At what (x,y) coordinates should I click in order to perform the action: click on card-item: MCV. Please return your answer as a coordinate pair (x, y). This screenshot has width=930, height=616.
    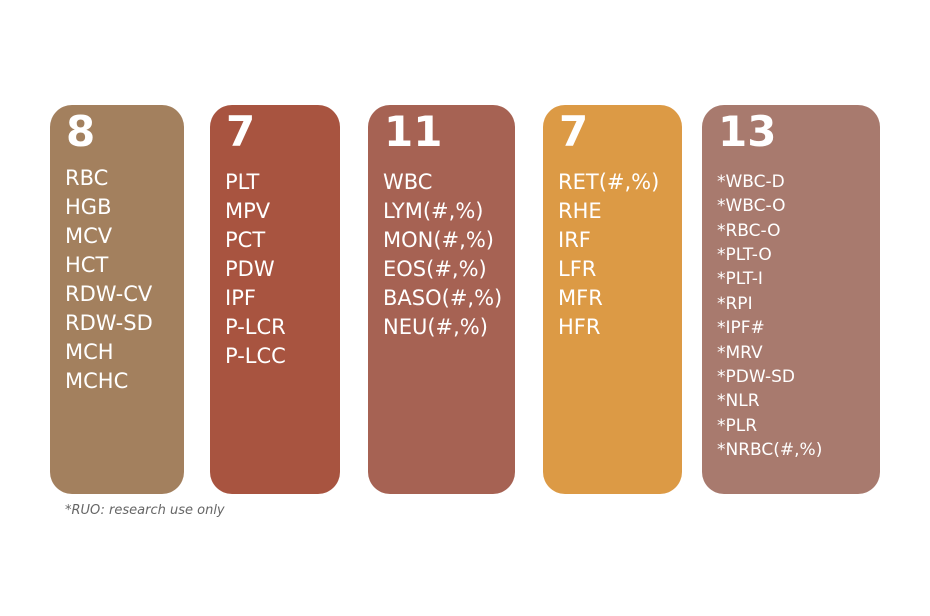
    Looking at the image, I should click on (89, 236).